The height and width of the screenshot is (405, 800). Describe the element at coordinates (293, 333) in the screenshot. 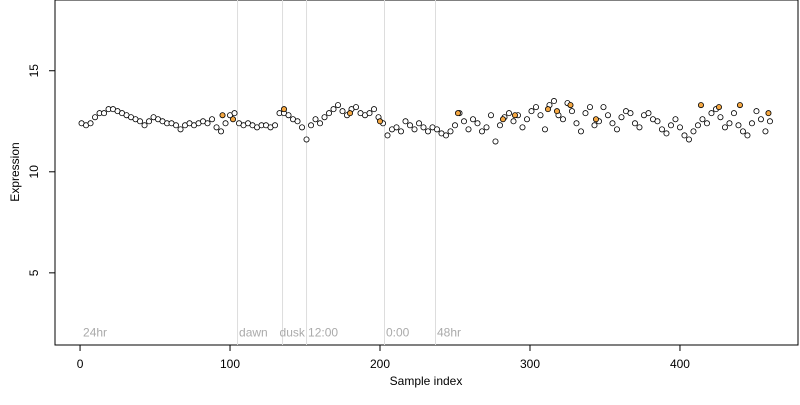

I see `region-label: dusk` at that location.